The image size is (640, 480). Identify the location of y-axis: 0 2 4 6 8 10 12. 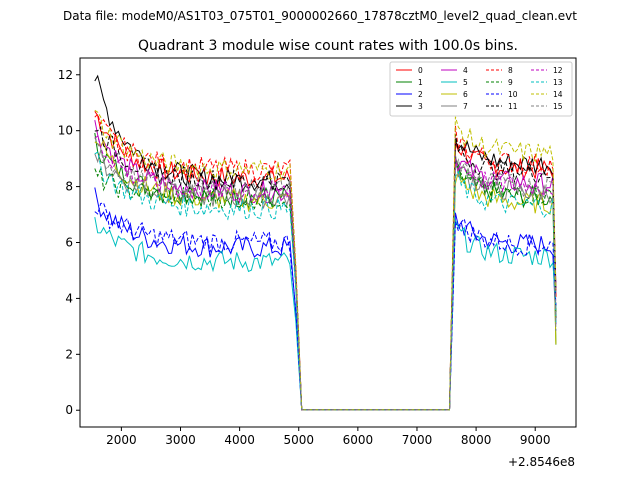
(69, 242).